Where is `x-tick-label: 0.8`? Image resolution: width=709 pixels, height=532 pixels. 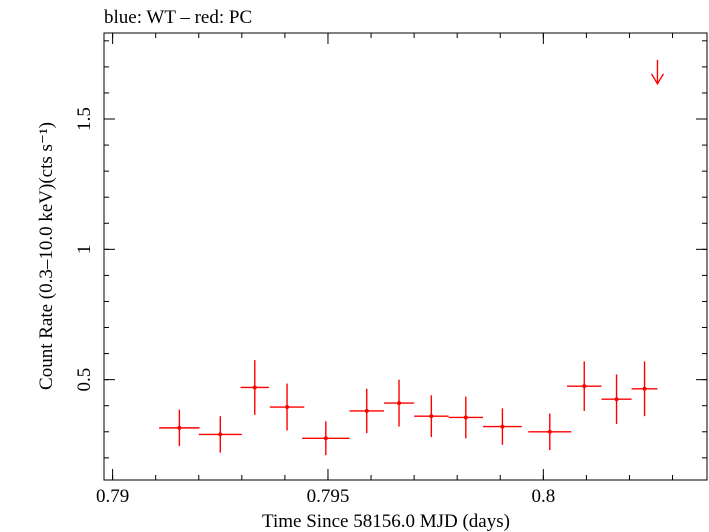 x-tick-label: 0.8 is located at coordinates (543, 496).